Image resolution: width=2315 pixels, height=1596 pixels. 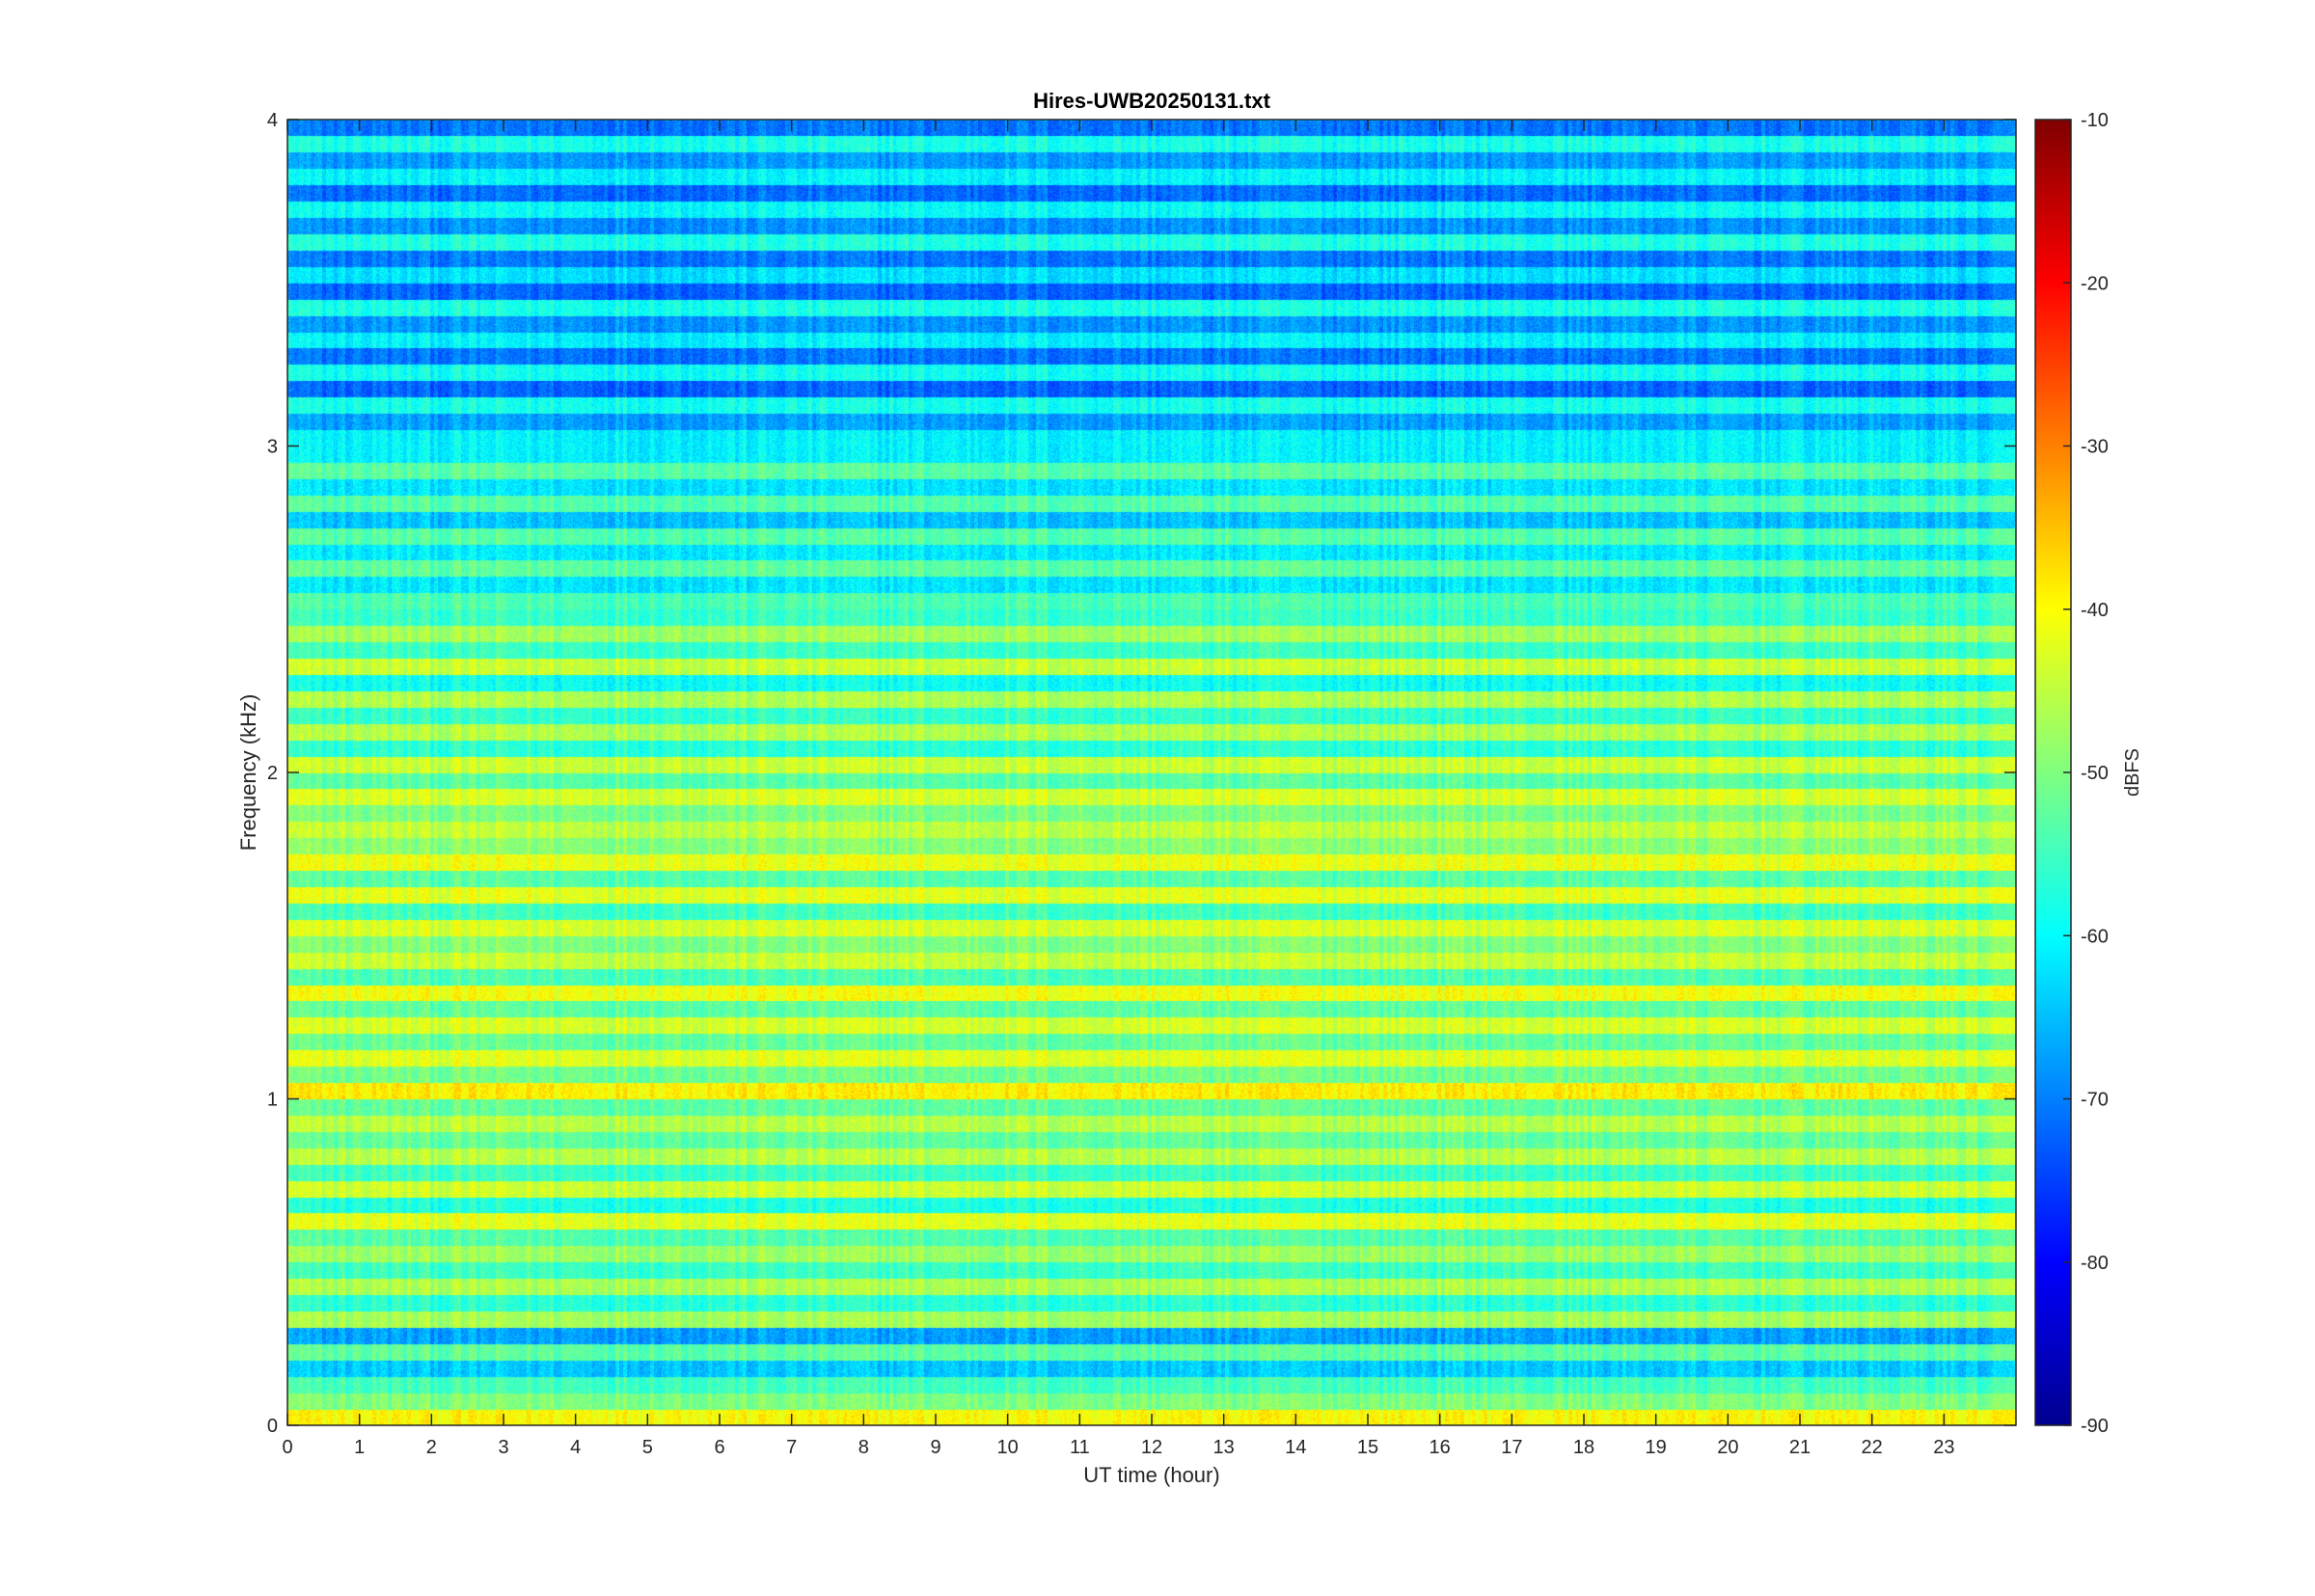 I want to click on colorbar-tick-label: -80, so click(x=2095, y=1264).